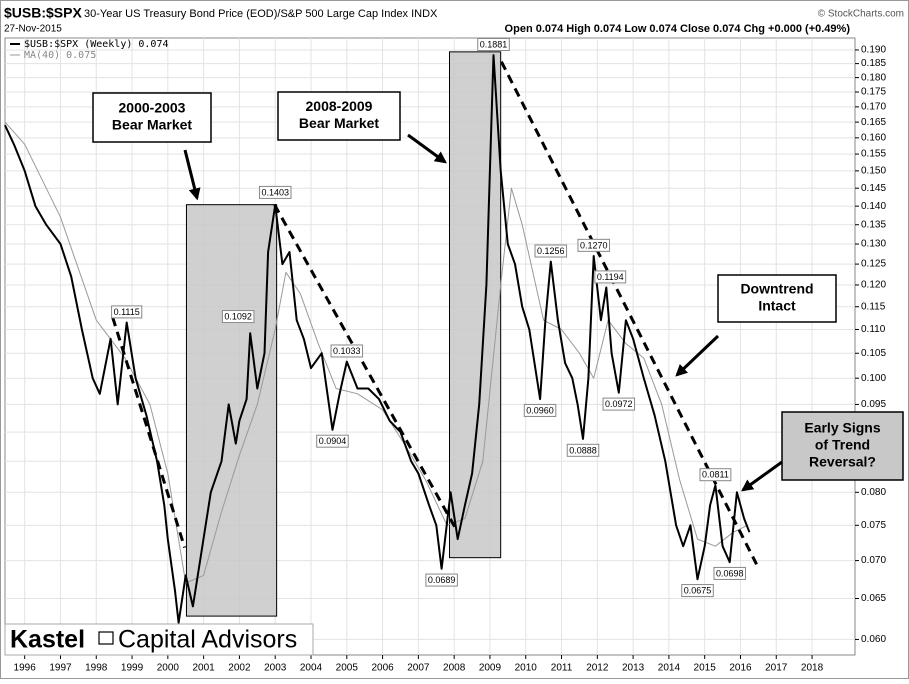  What do you see at coordinates (347, 668) in the screenshot?
I see `x-tick-label: 2005` at bounding box center [347, 668].